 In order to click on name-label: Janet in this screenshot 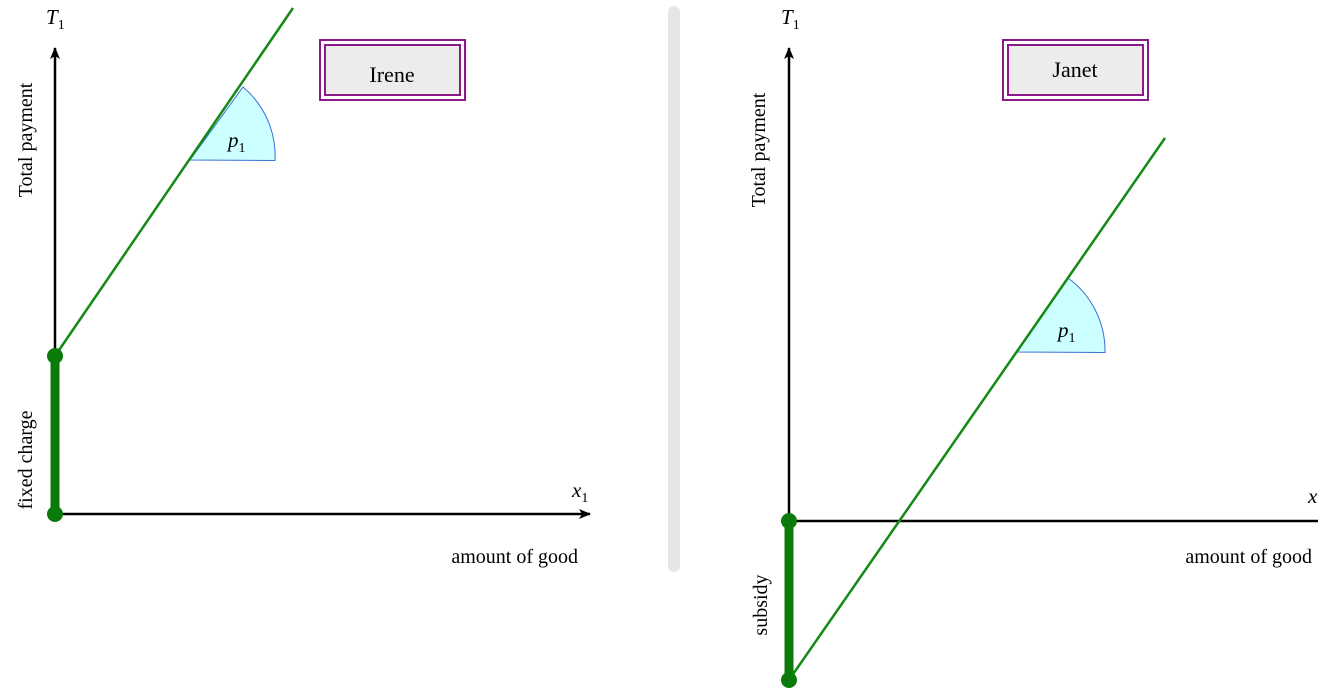, I will do `click(1074, 69)`.